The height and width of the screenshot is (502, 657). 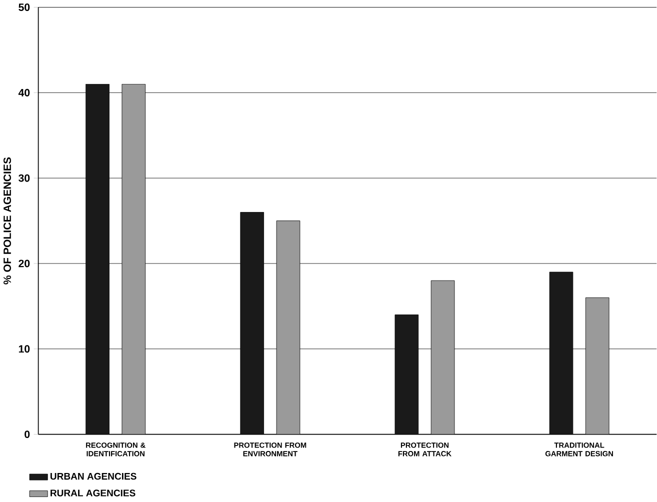 What do you see at coordinates (24, 178) in the screenshot?
I see `y-tick-label: 30` at bounding box center [24, 178].